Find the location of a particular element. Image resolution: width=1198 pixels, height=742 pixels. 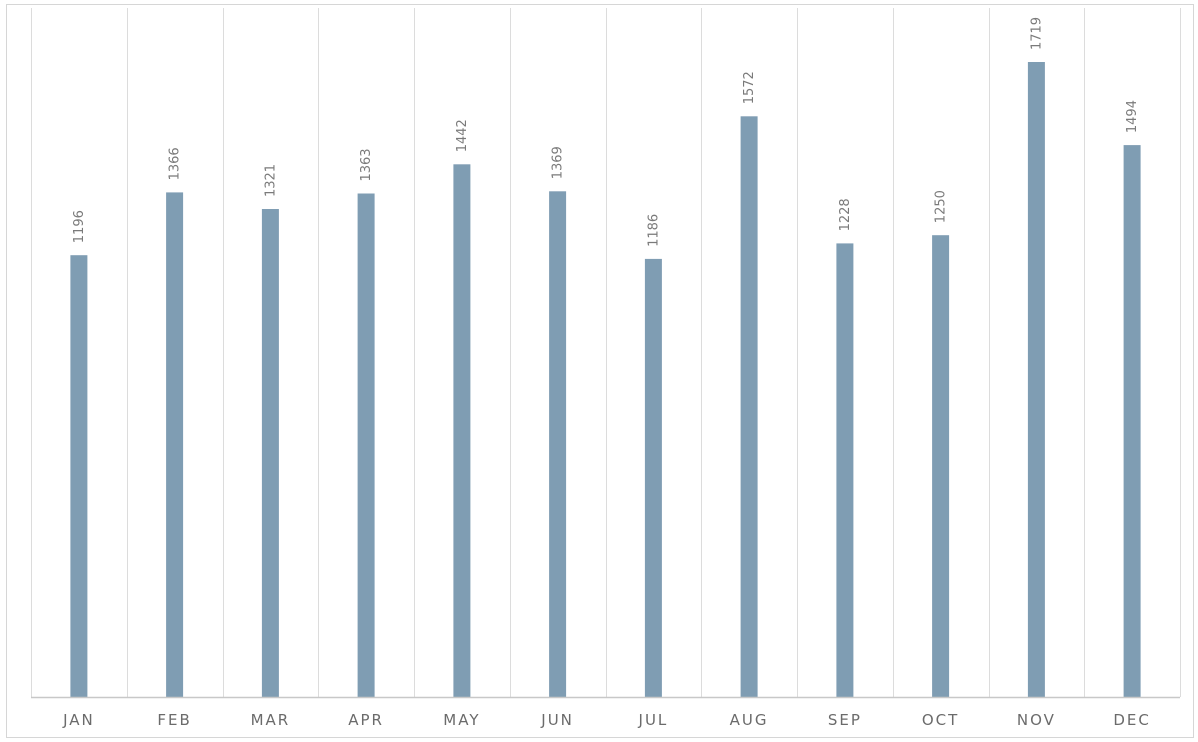

data-label-mar: 1321 is located at coordinates (270, 180).